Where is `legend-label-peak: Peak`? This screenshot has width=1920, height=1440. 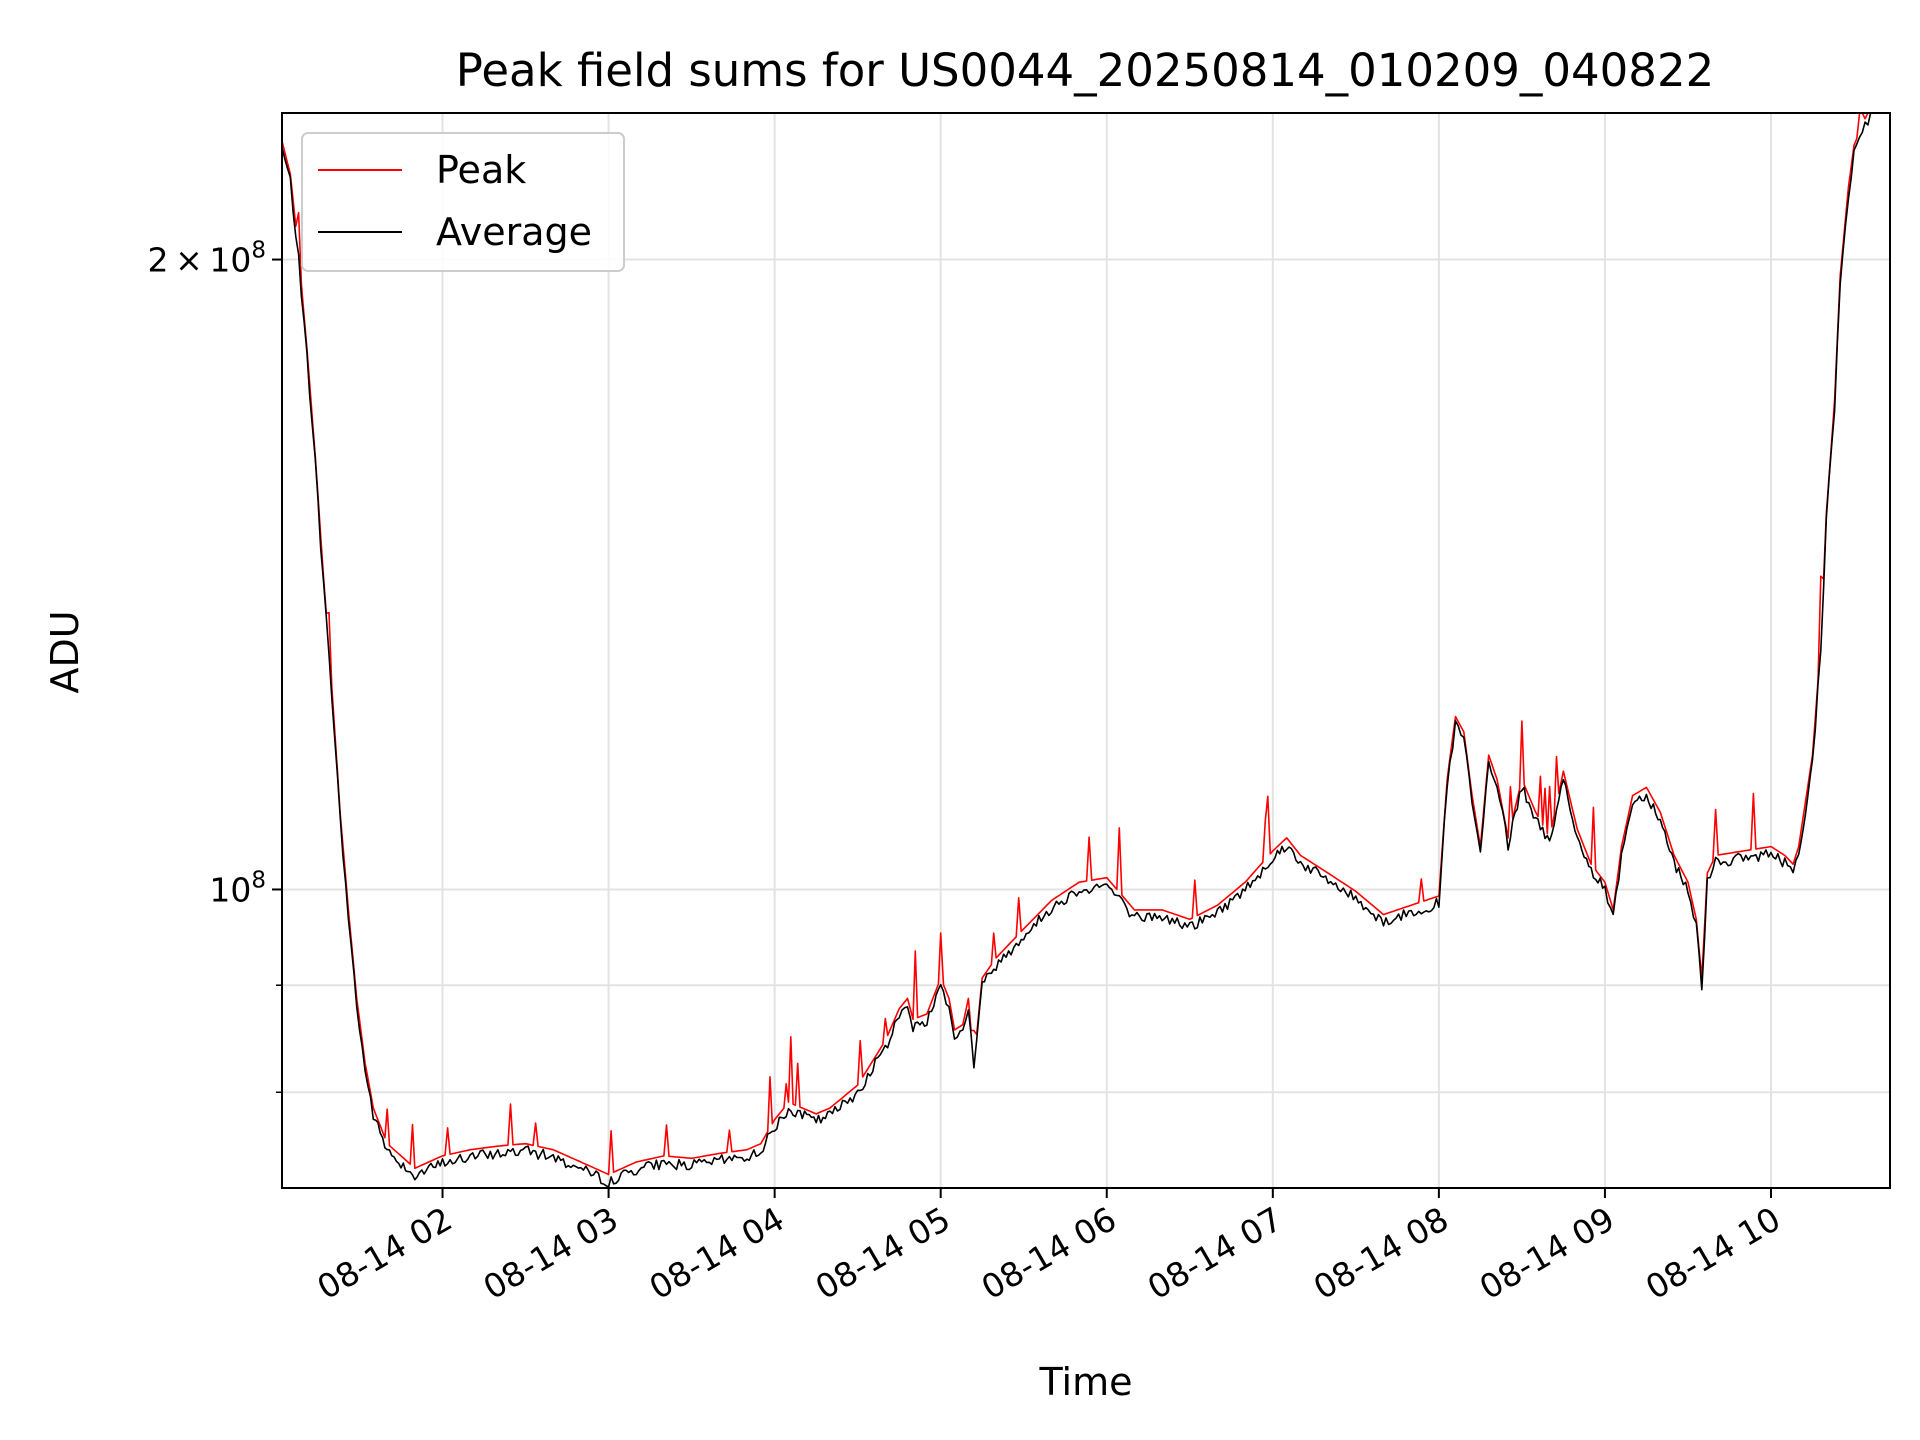 legend-label-peak: Peak is located at coordinates (481, 170).